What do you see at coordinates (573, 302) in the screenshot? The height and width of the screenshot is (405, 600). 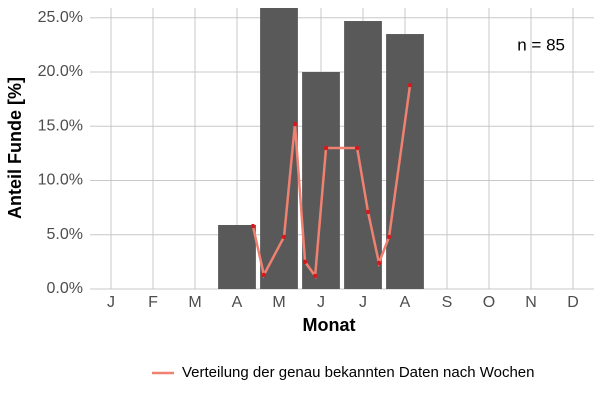 I see `x-tick-label: D` at bounding box center [573, 302].